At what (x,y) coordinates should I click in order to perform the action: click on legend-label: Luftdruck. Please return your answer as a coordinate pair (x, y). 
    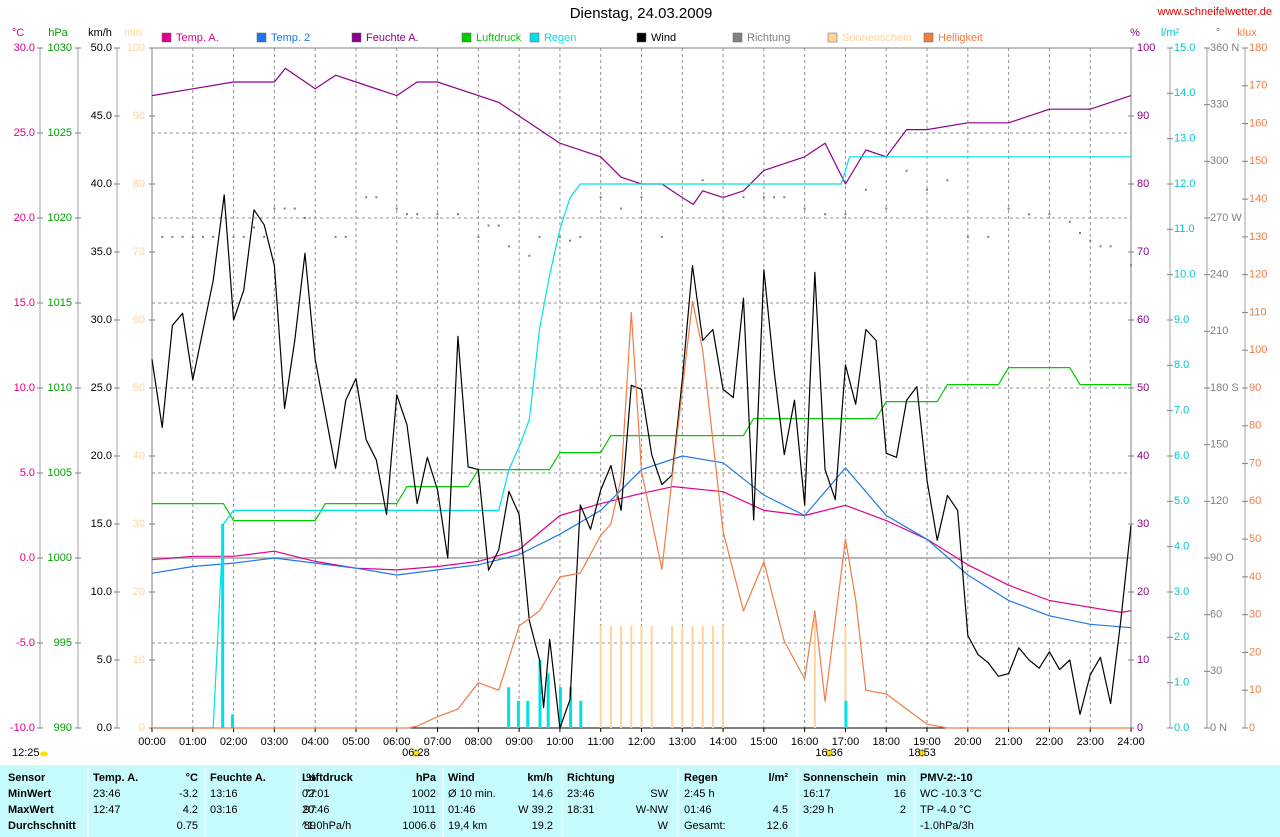
    Looking at the image, I should click on (499, 38).